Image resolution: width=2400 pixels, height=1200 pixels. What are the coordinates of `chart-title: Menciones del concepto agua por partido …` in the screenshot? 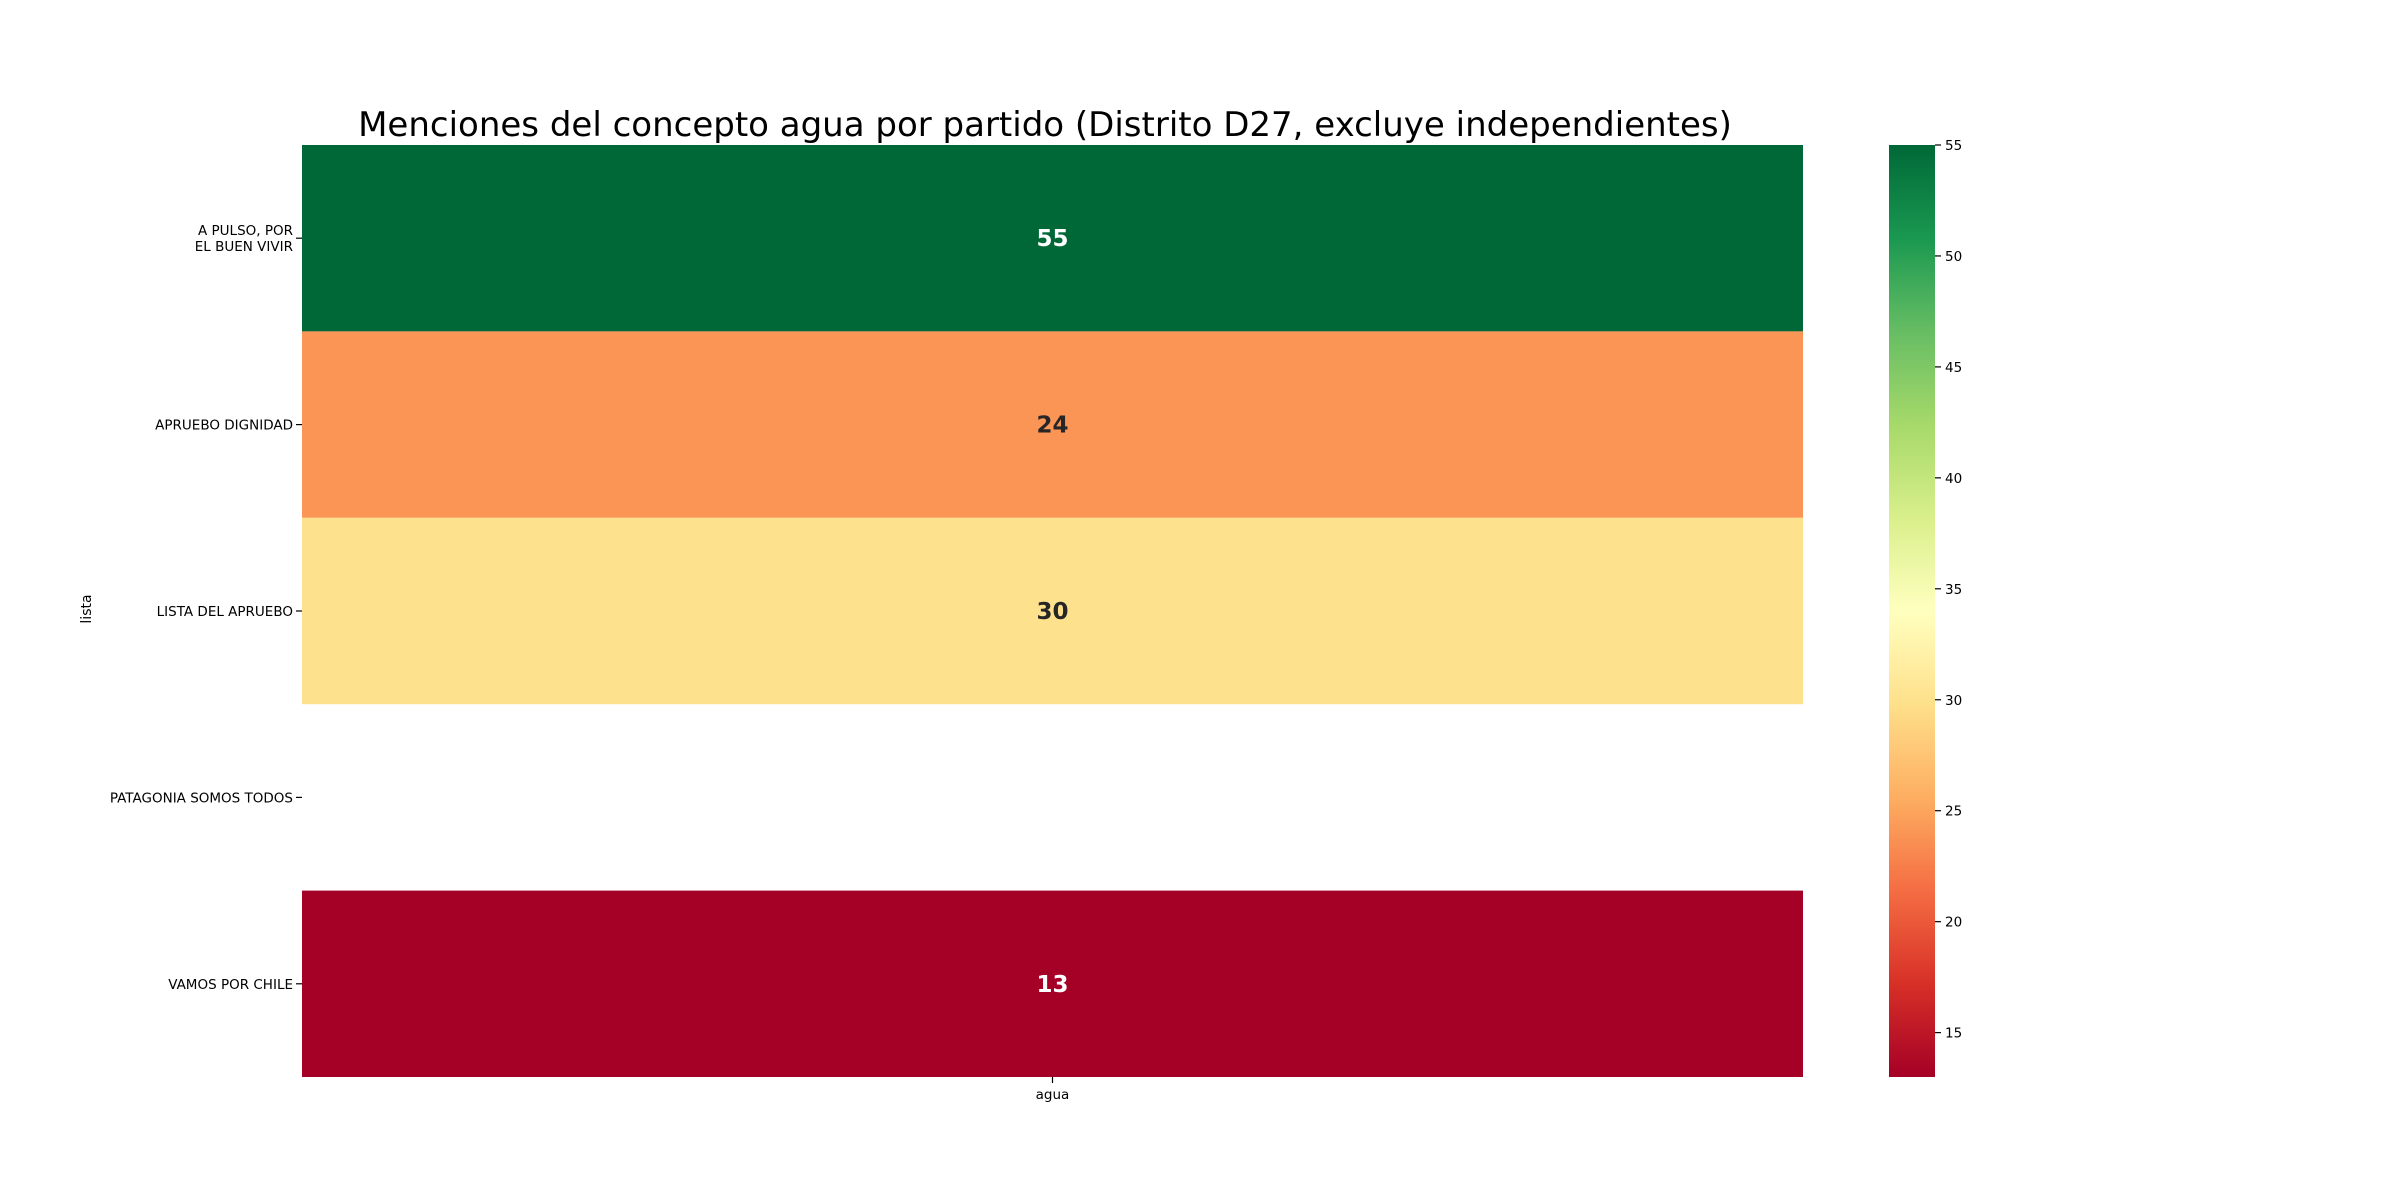 It's located at (1045, 125).